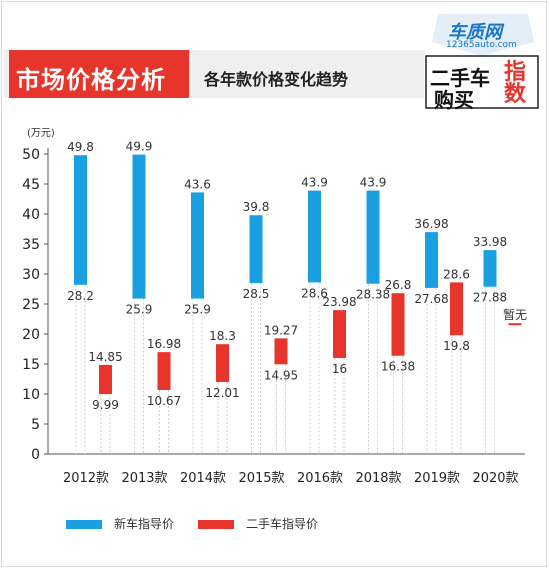 The width and height of the screenshot is (550, 570). What do you see at coordinates (222, 393) in the screenshot?
I see `label-used-low: 12.01` at bounding box center [222, 393].